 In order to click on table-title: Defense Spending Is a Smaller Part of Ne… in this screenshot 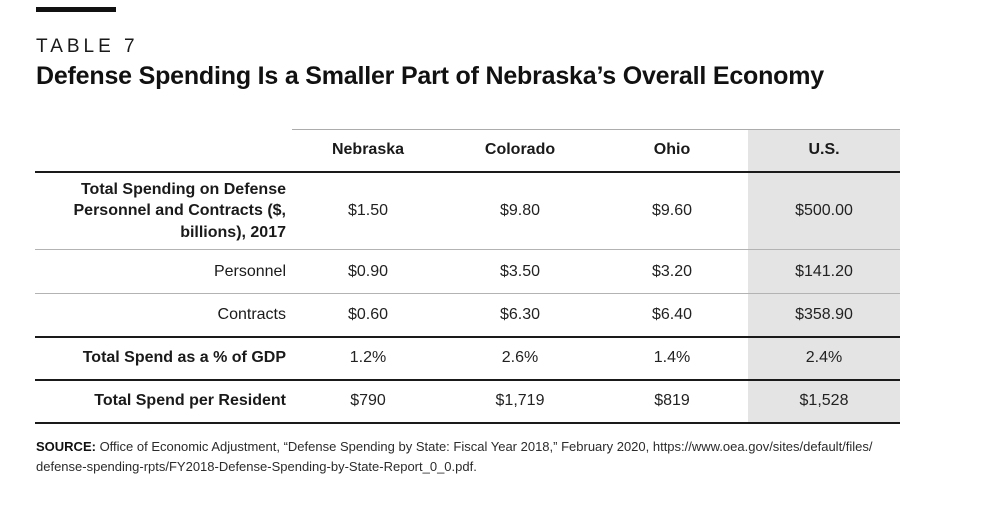, I will do `click(430, 76)`.